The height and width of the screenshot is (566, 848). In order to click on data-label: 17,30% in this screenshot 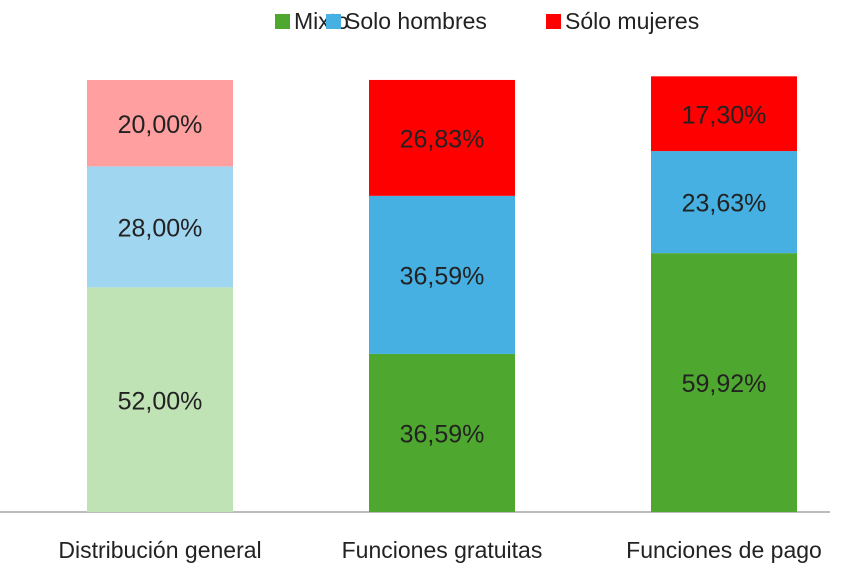, I will do `click(724, 115)`.